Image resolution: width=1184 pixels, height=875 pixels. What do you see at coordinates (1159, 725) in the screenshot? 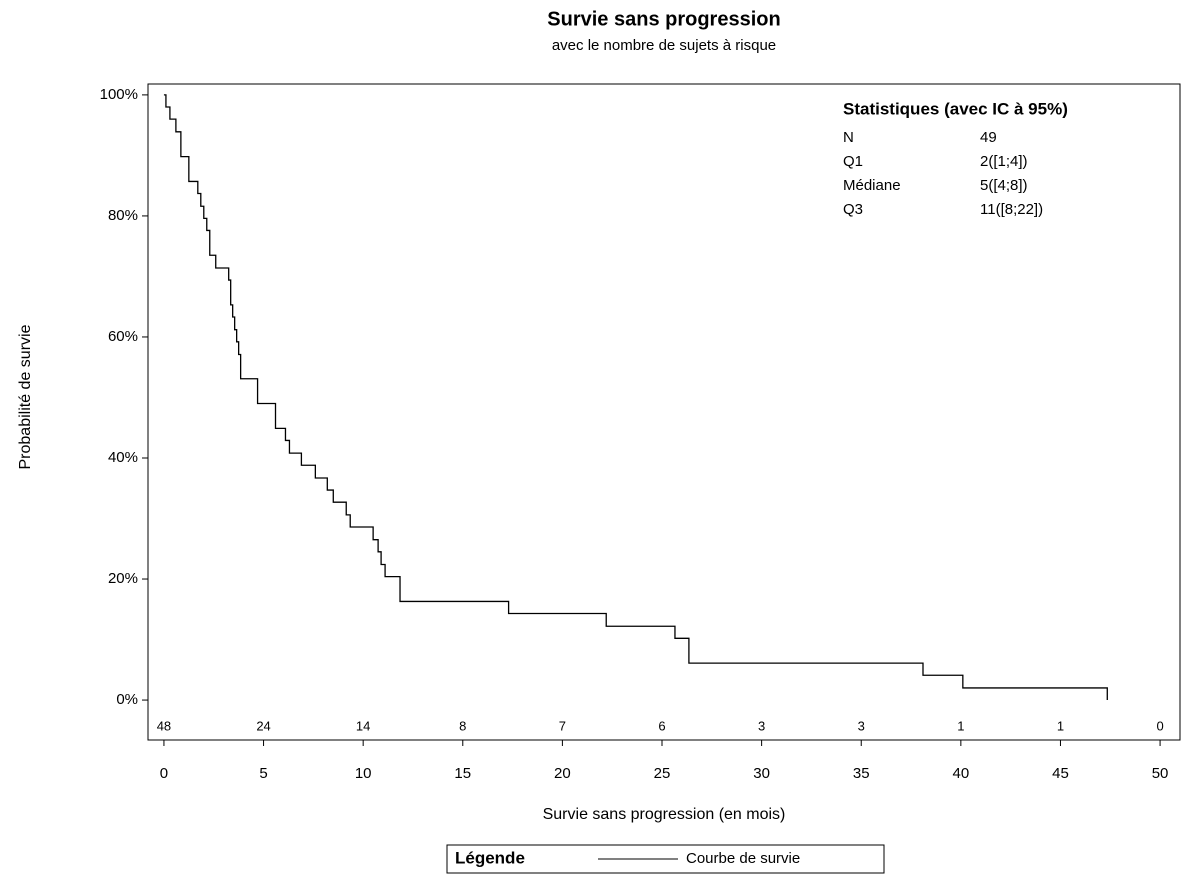
I see `at-risk-count: 0` at bounding box center [1159, 725].